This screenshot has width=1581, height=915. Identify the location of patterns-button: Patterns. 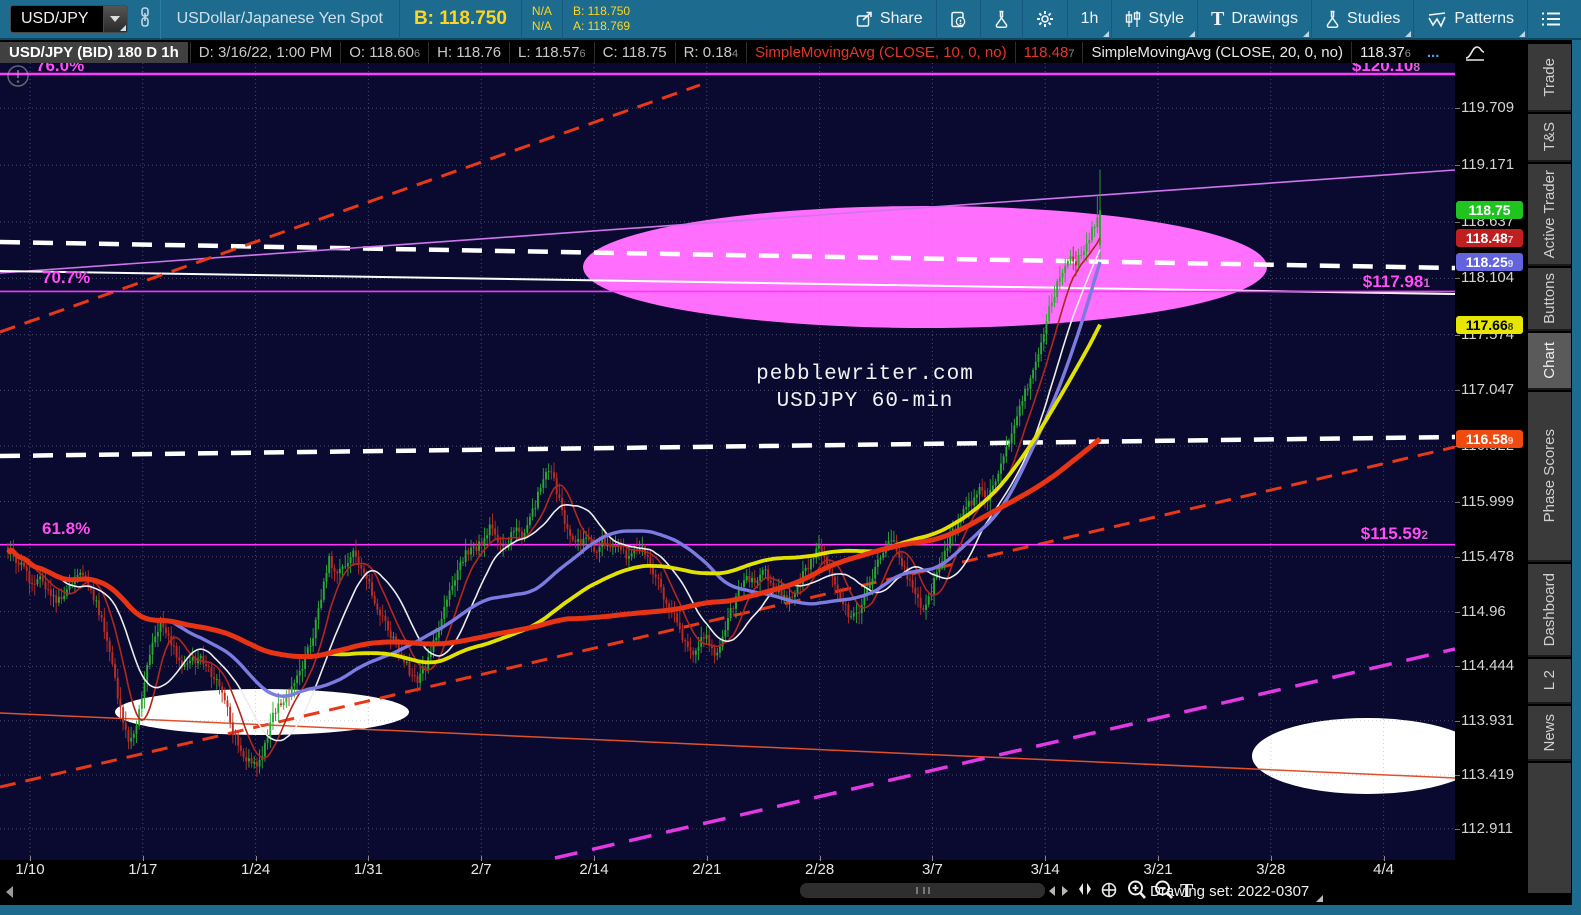
(1470, 19).